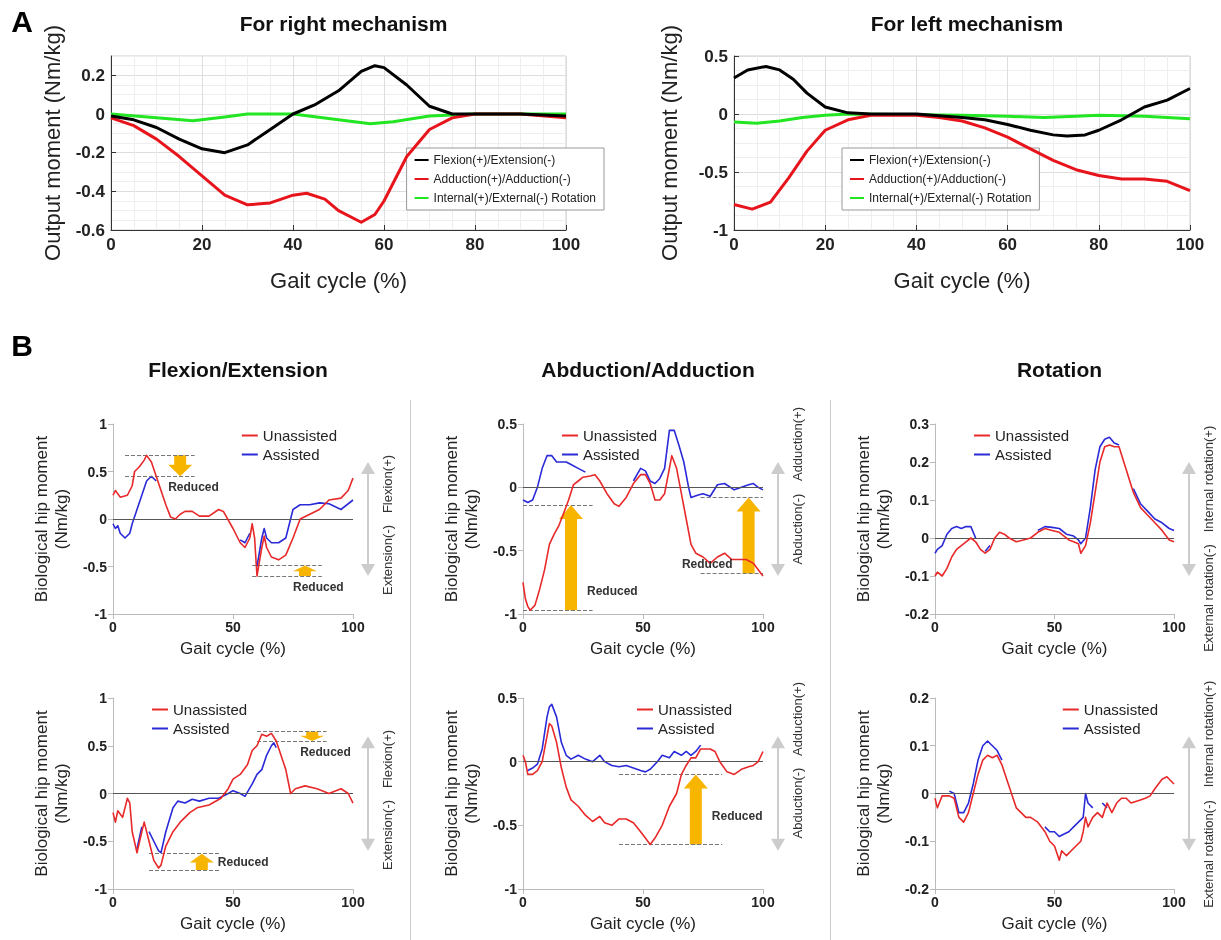 The image size is (1221, 940). Describe the element at coordinates (1099, 244) in the screenshot. I see `x-tick-label: 80` at that location.